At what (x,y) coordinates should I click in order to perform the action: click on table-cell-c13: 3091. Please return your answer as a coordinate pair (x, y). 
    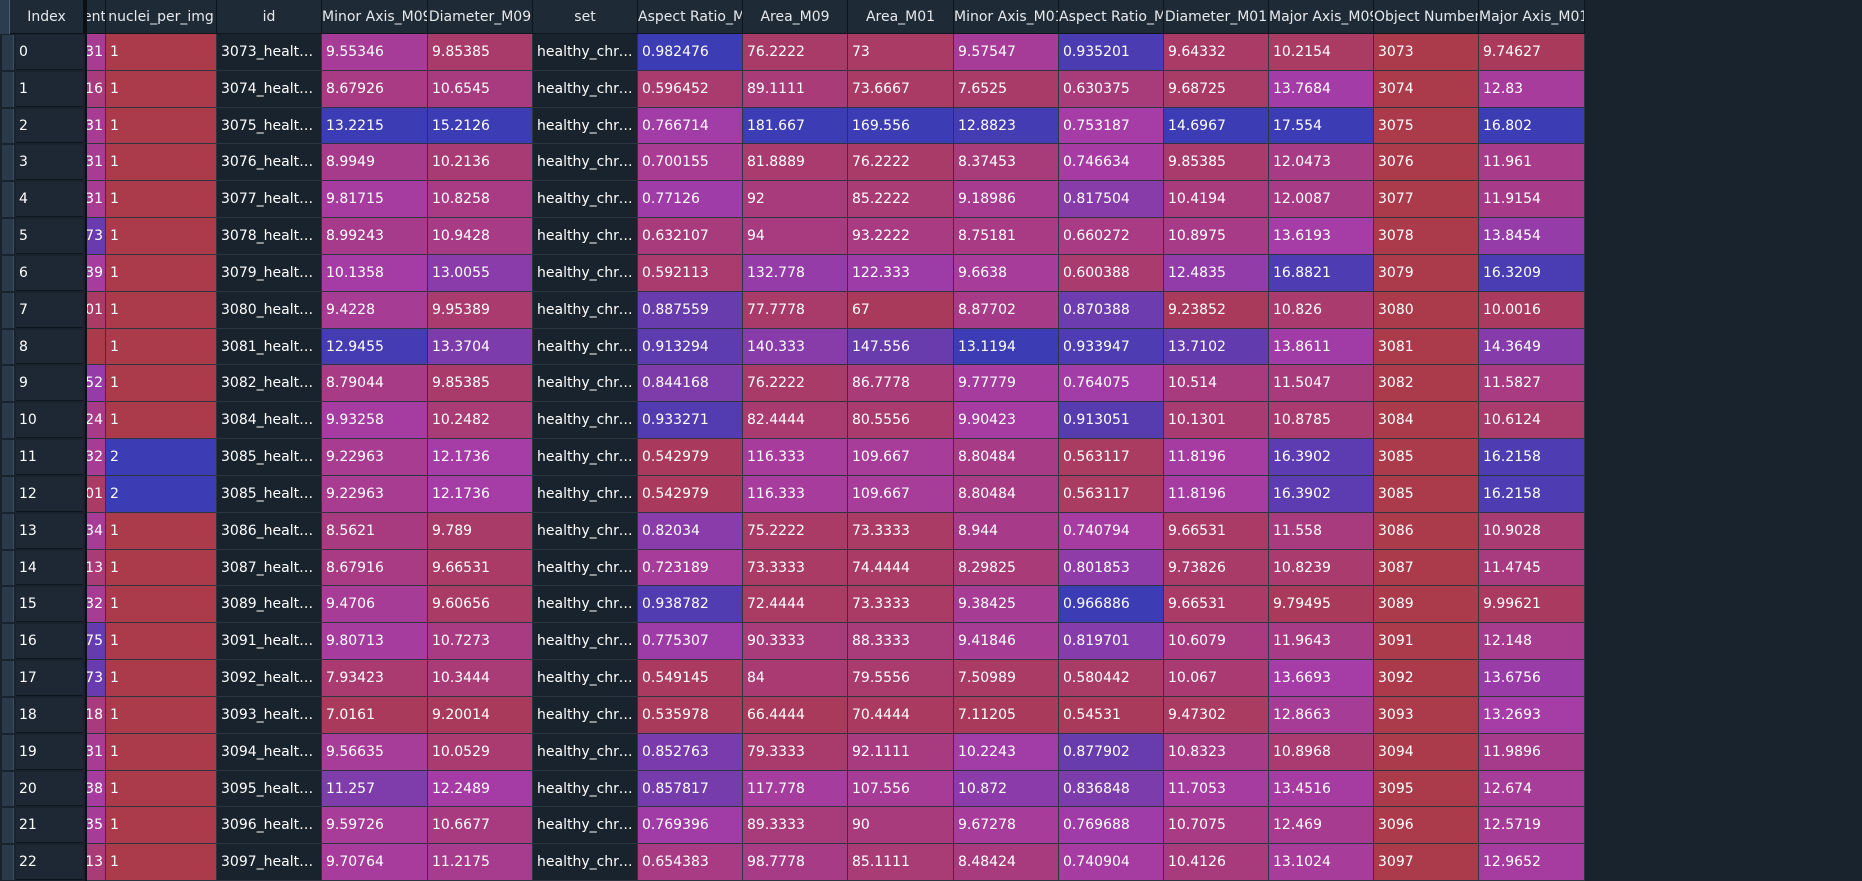
    Looking at the image, I should click on (1426, 642).